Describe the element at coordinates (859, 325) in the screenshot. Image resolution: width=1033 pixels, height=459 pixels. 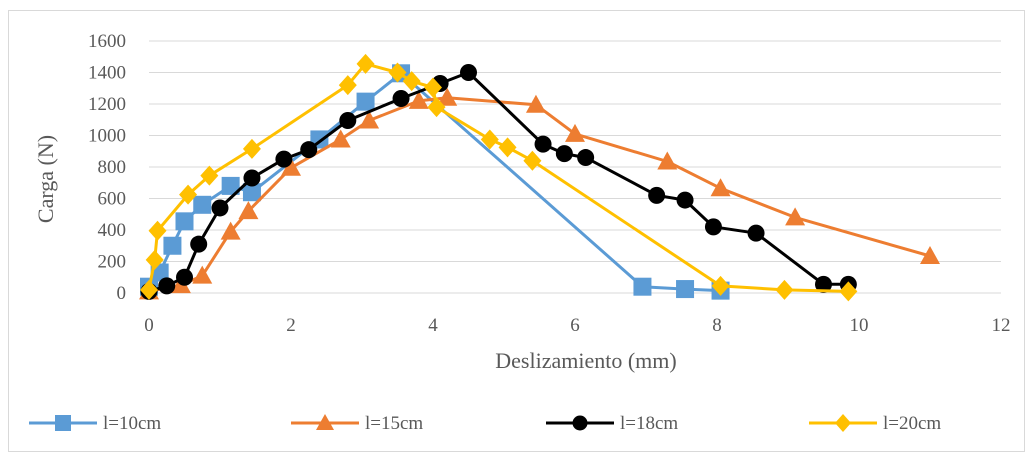
I see `x-tick-label: 10` at that location.